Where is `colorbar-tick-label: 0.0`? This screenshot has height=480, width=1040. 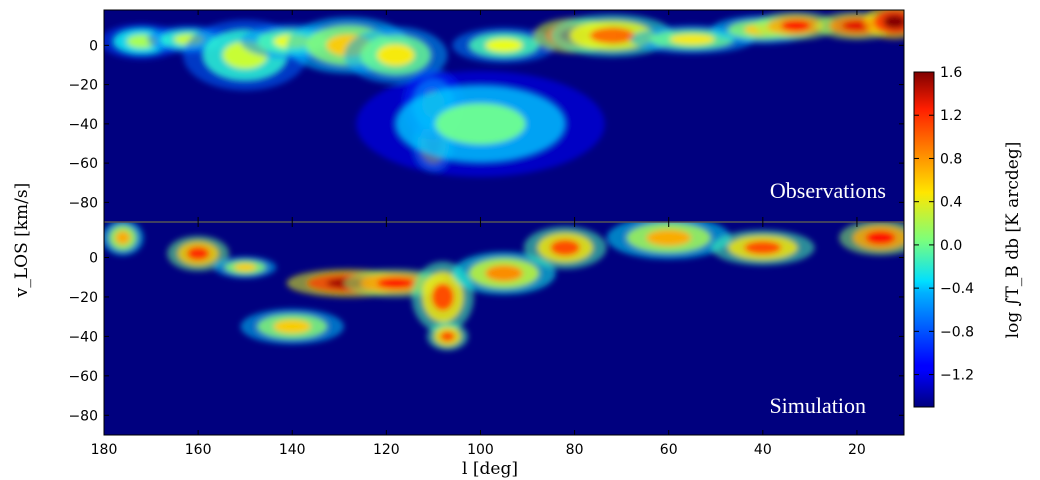
colorbar-tick-label: 0.0 is located at coordinates (951, 246).